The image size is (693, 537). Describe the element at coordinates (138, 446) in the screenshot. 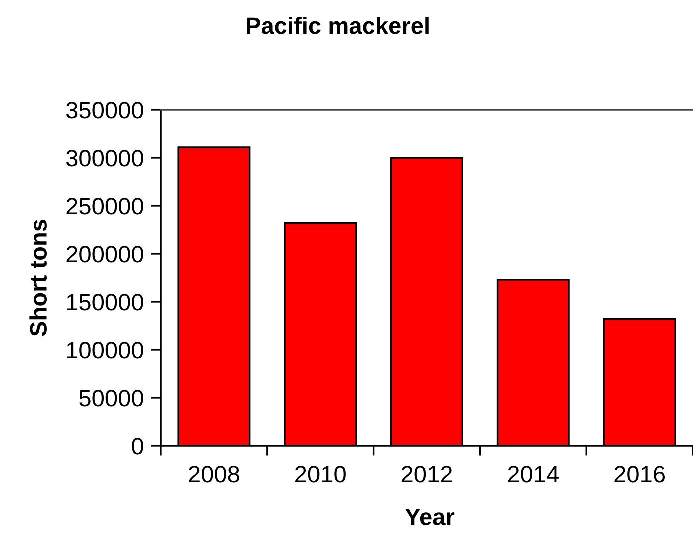

I see `y-tick-label: 0` at that location.